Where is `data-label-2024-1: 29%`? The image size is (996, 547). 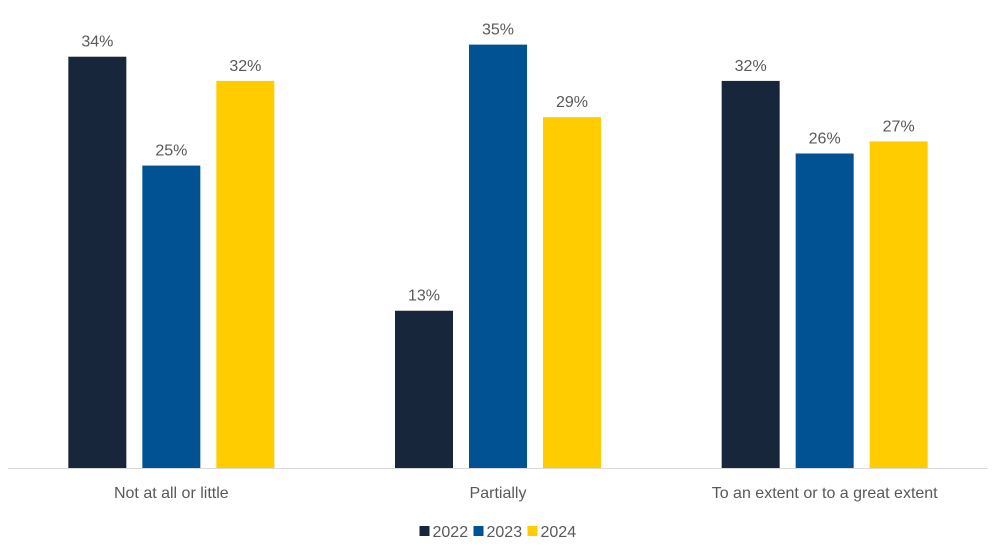
data-label-2024-1: 29% is located at coordinates (572, 102).